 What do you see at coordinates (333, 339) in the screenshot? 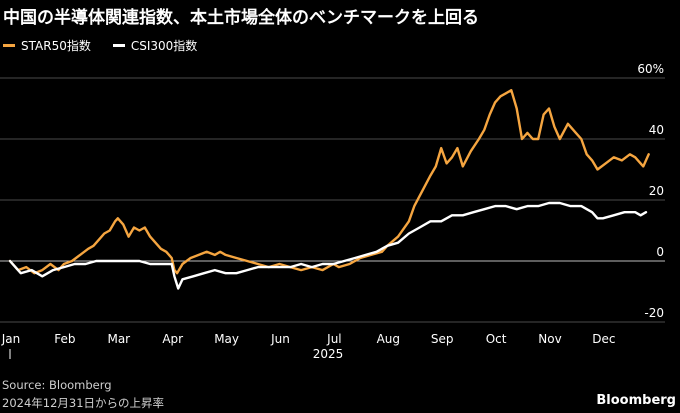
I see `x-tick-label-jul: Jul` at bounding box center [333, 339].